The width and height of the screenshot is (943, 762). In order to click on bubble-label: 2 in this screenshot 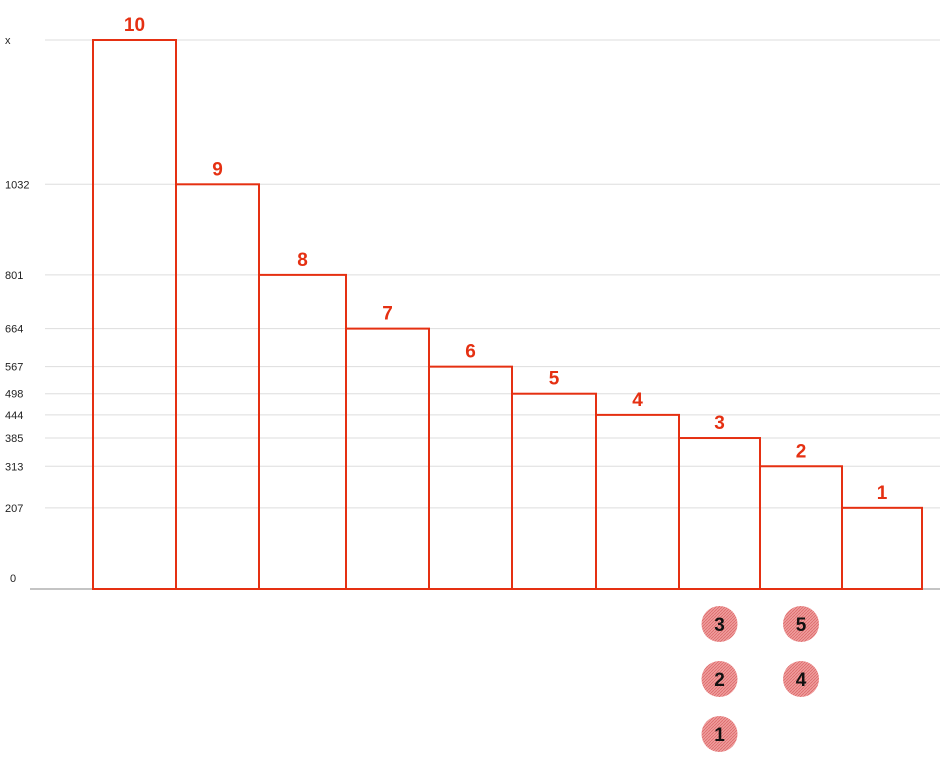, I will do `click(719, 680)`.